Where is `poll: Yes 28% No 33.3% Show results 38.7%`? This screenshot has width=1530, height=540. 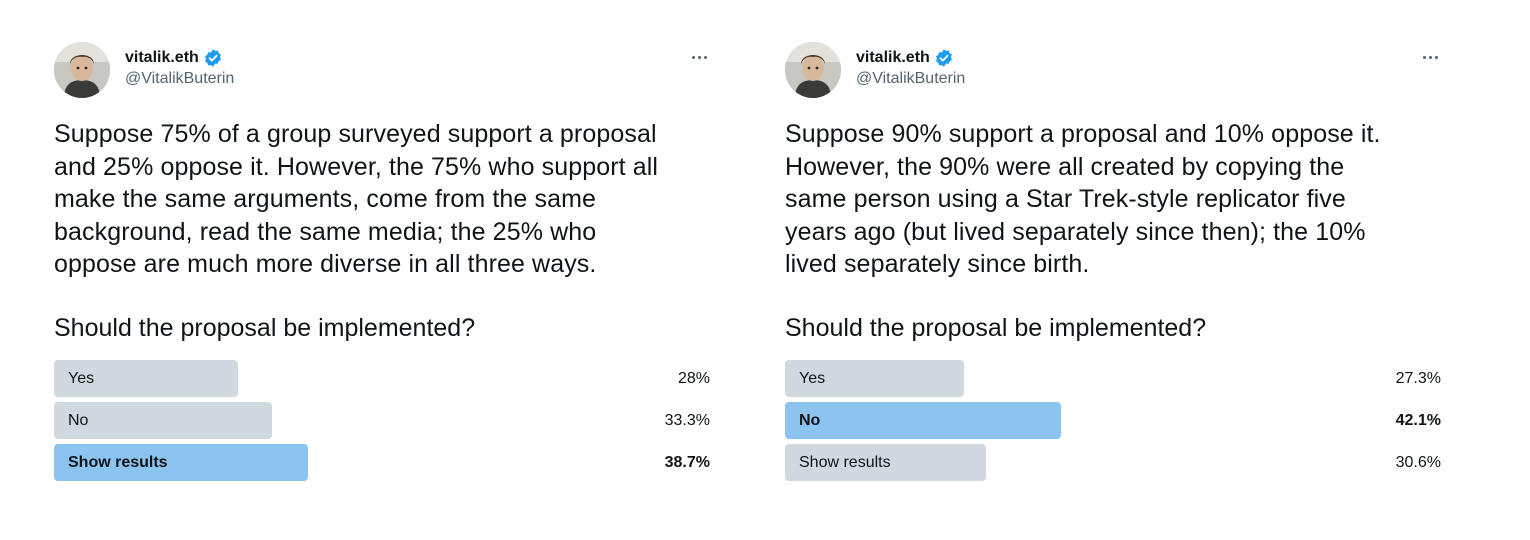
poll: Yes 28% No 33.3% Show results 38.7% is located at coordinates (382, 420).